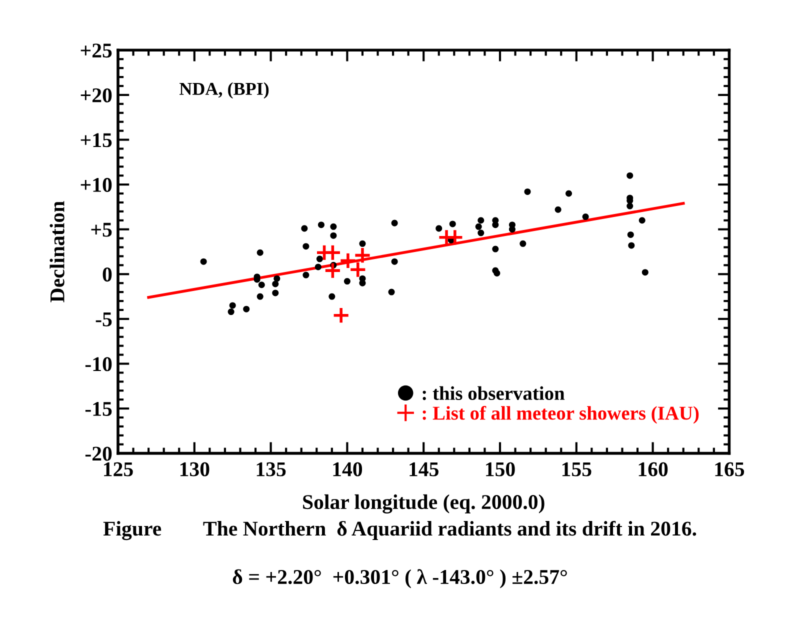  What do you see at coordinates (101, 229) in the screenshot?
I see `y-tick-label: +5` at bounding box center [101, 229].